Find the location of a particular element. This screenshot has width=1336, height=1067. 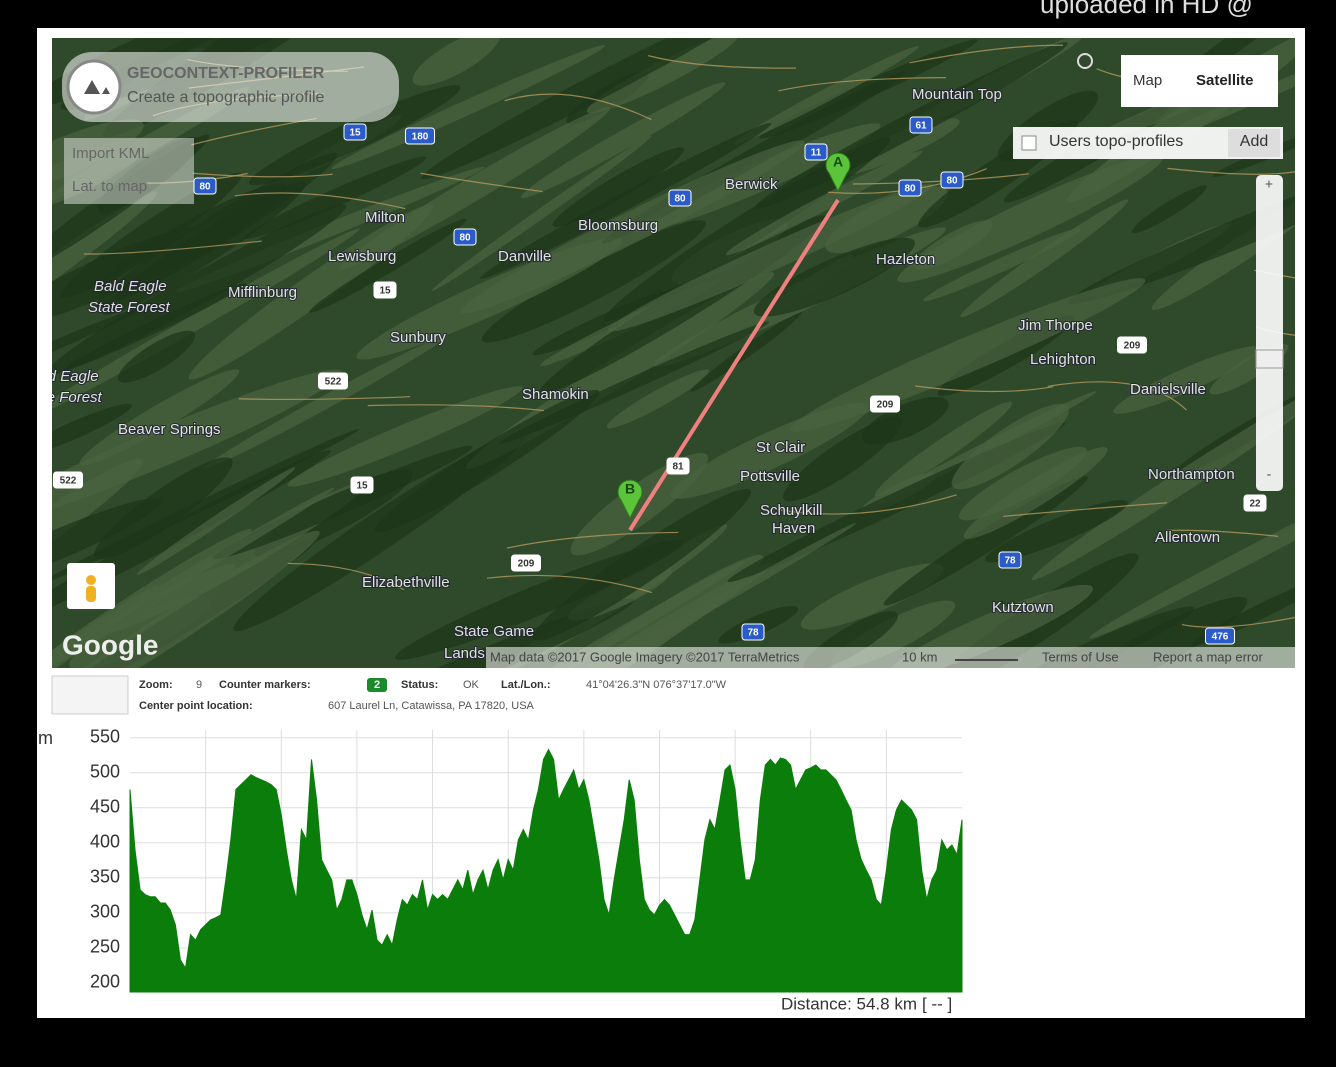

map-type-button: Map is located at coordinates (1147, 80).